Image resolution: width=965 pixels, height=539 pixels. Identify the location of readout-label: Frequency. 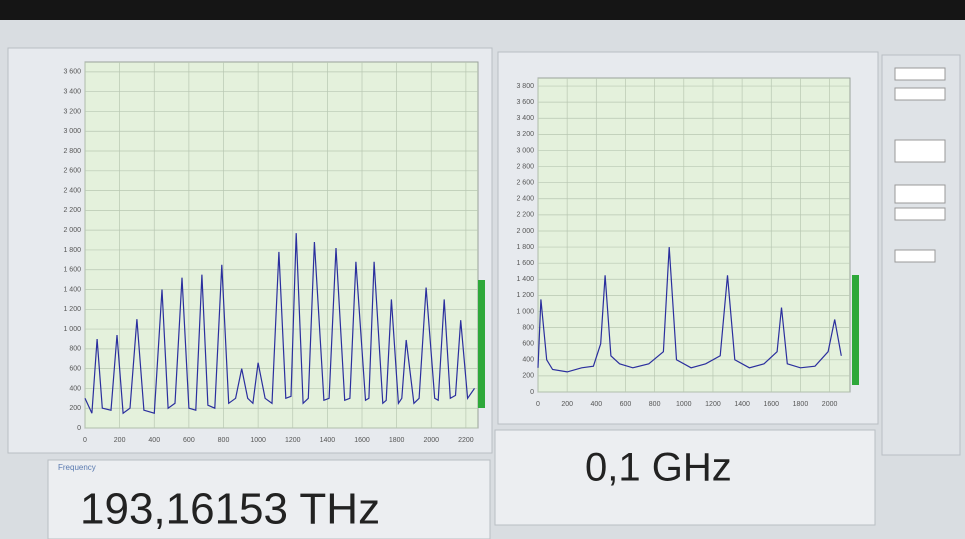
(77, 467).